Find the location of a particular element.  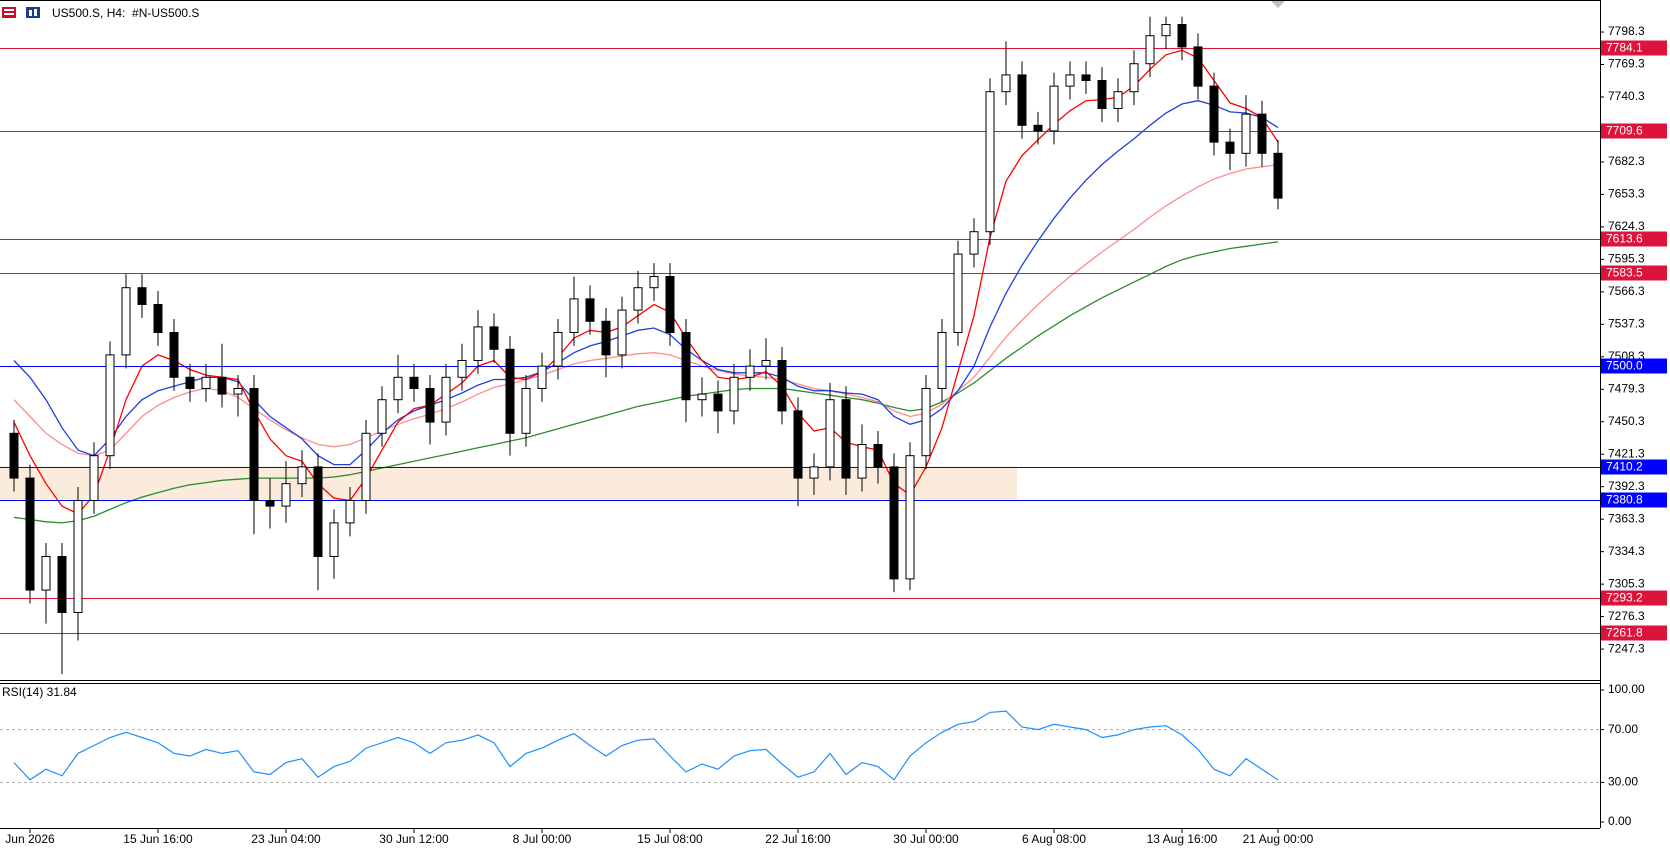

menu-icon-line is located at coordinates (9, 10).